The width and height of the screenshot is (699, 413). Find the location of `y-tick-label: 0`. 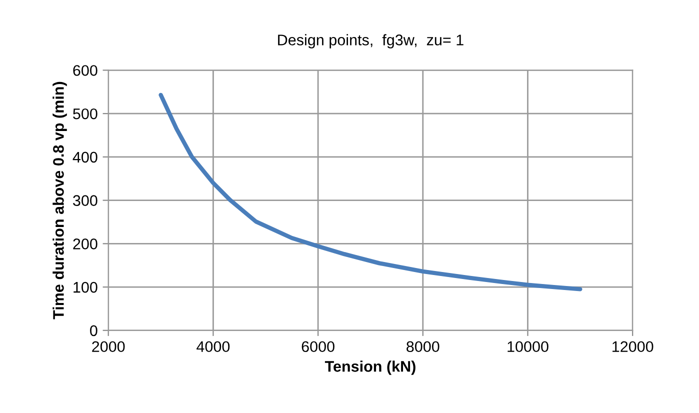

y-tick-label: 0 is located at coordinates (94, 330).